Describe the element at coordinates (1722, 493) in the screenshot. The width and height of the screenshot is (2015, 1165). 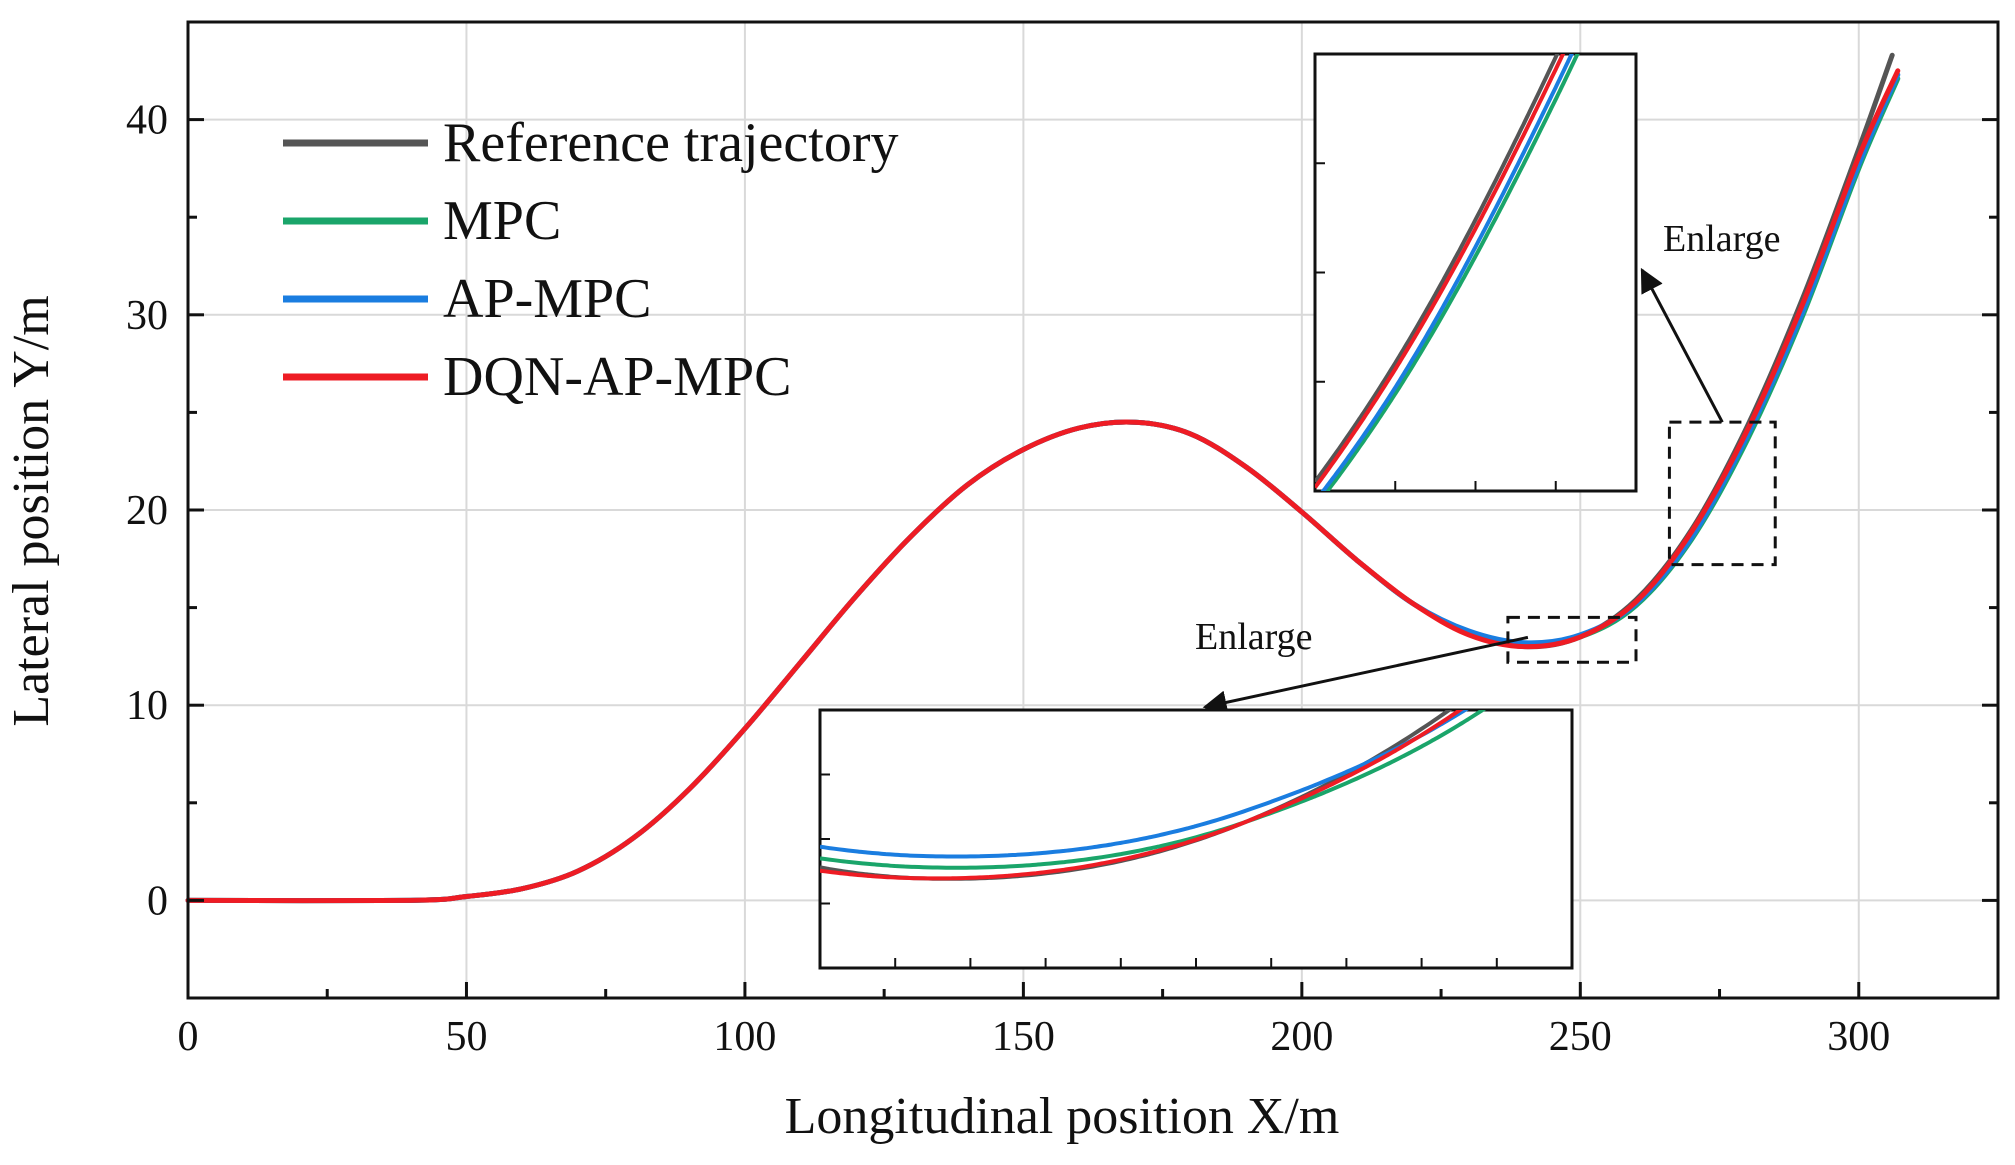
I see `zoom-box-upper` at that location.